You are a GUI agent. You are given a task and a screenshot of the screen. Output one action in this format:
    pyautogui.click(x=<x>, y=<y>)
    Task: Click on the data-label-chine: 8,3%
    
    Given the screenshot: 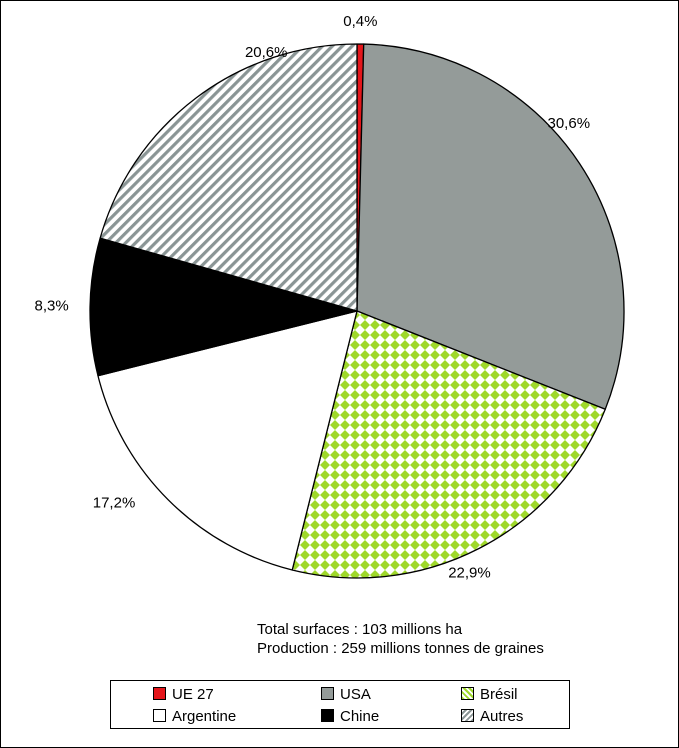 What is the action you would take?
    pyautogui.click(x=51, y=305)
    